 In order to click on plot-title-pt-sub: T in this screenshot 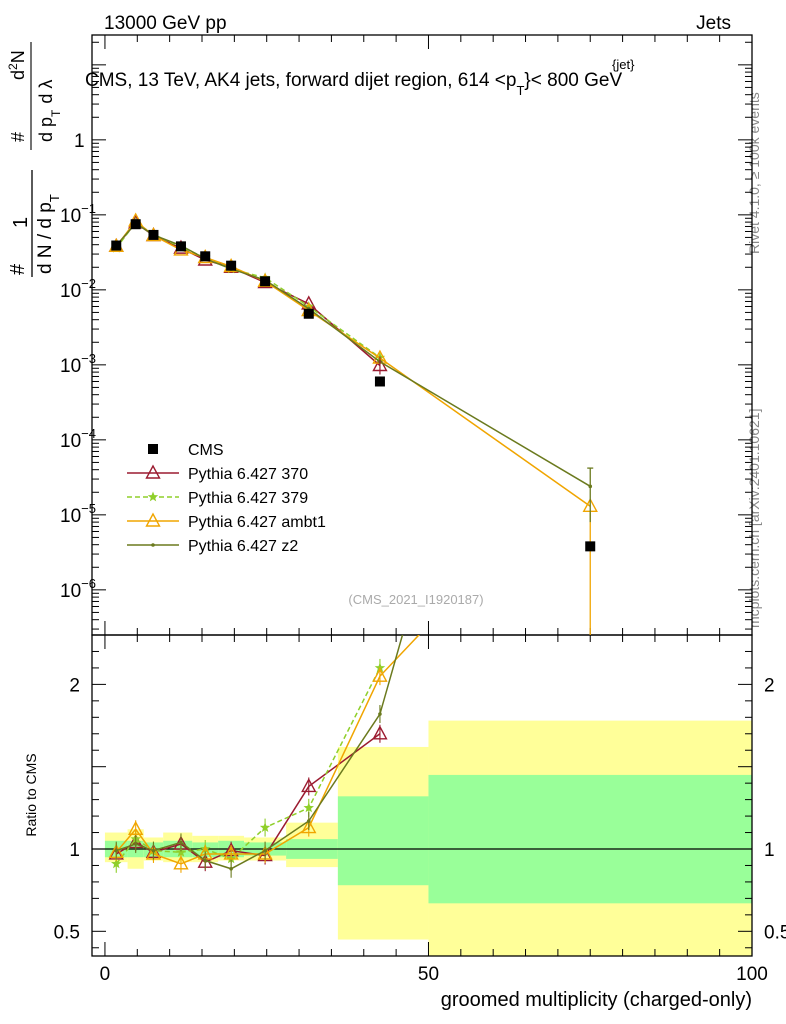, I will do `click(520, 90)`.